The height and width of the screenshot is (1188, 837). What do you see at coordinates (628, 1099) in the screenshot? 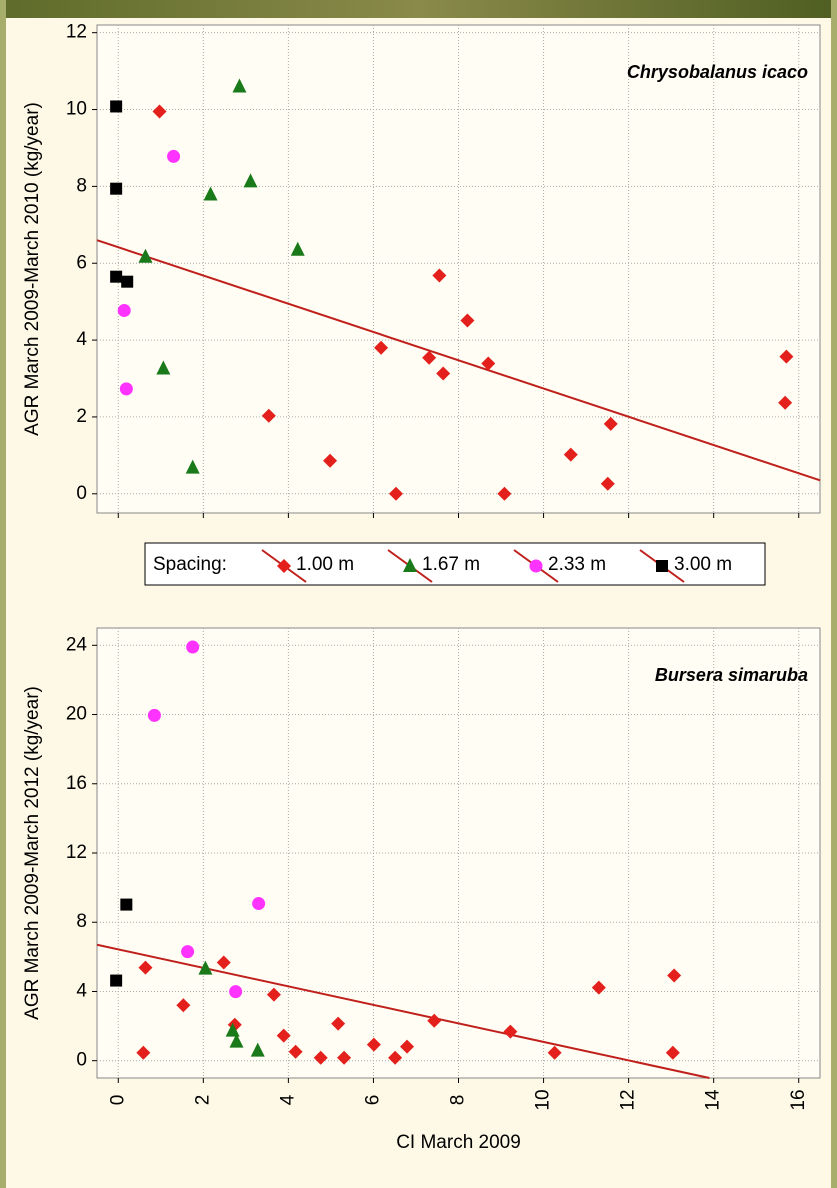
I see `x-tick-label: 12` at bounding box center [628, 1099].